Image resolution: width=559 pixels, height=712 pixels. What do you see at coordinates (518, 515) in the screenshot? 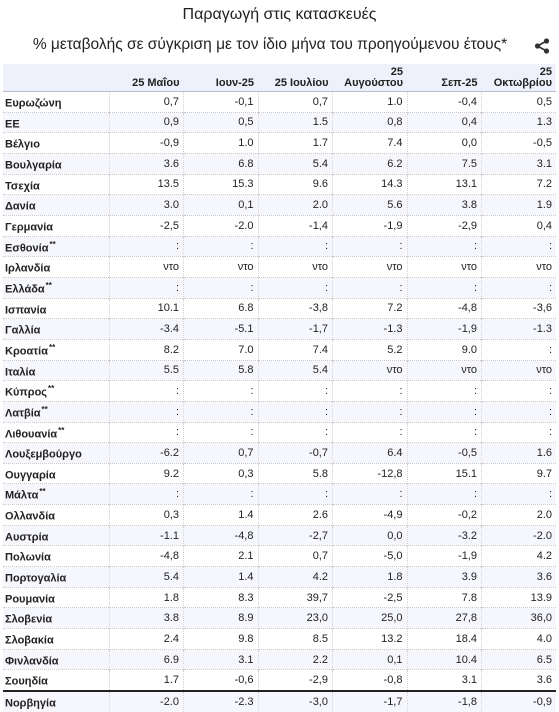
I see `value-cell: 2.0` at bounding box center [518, 515].